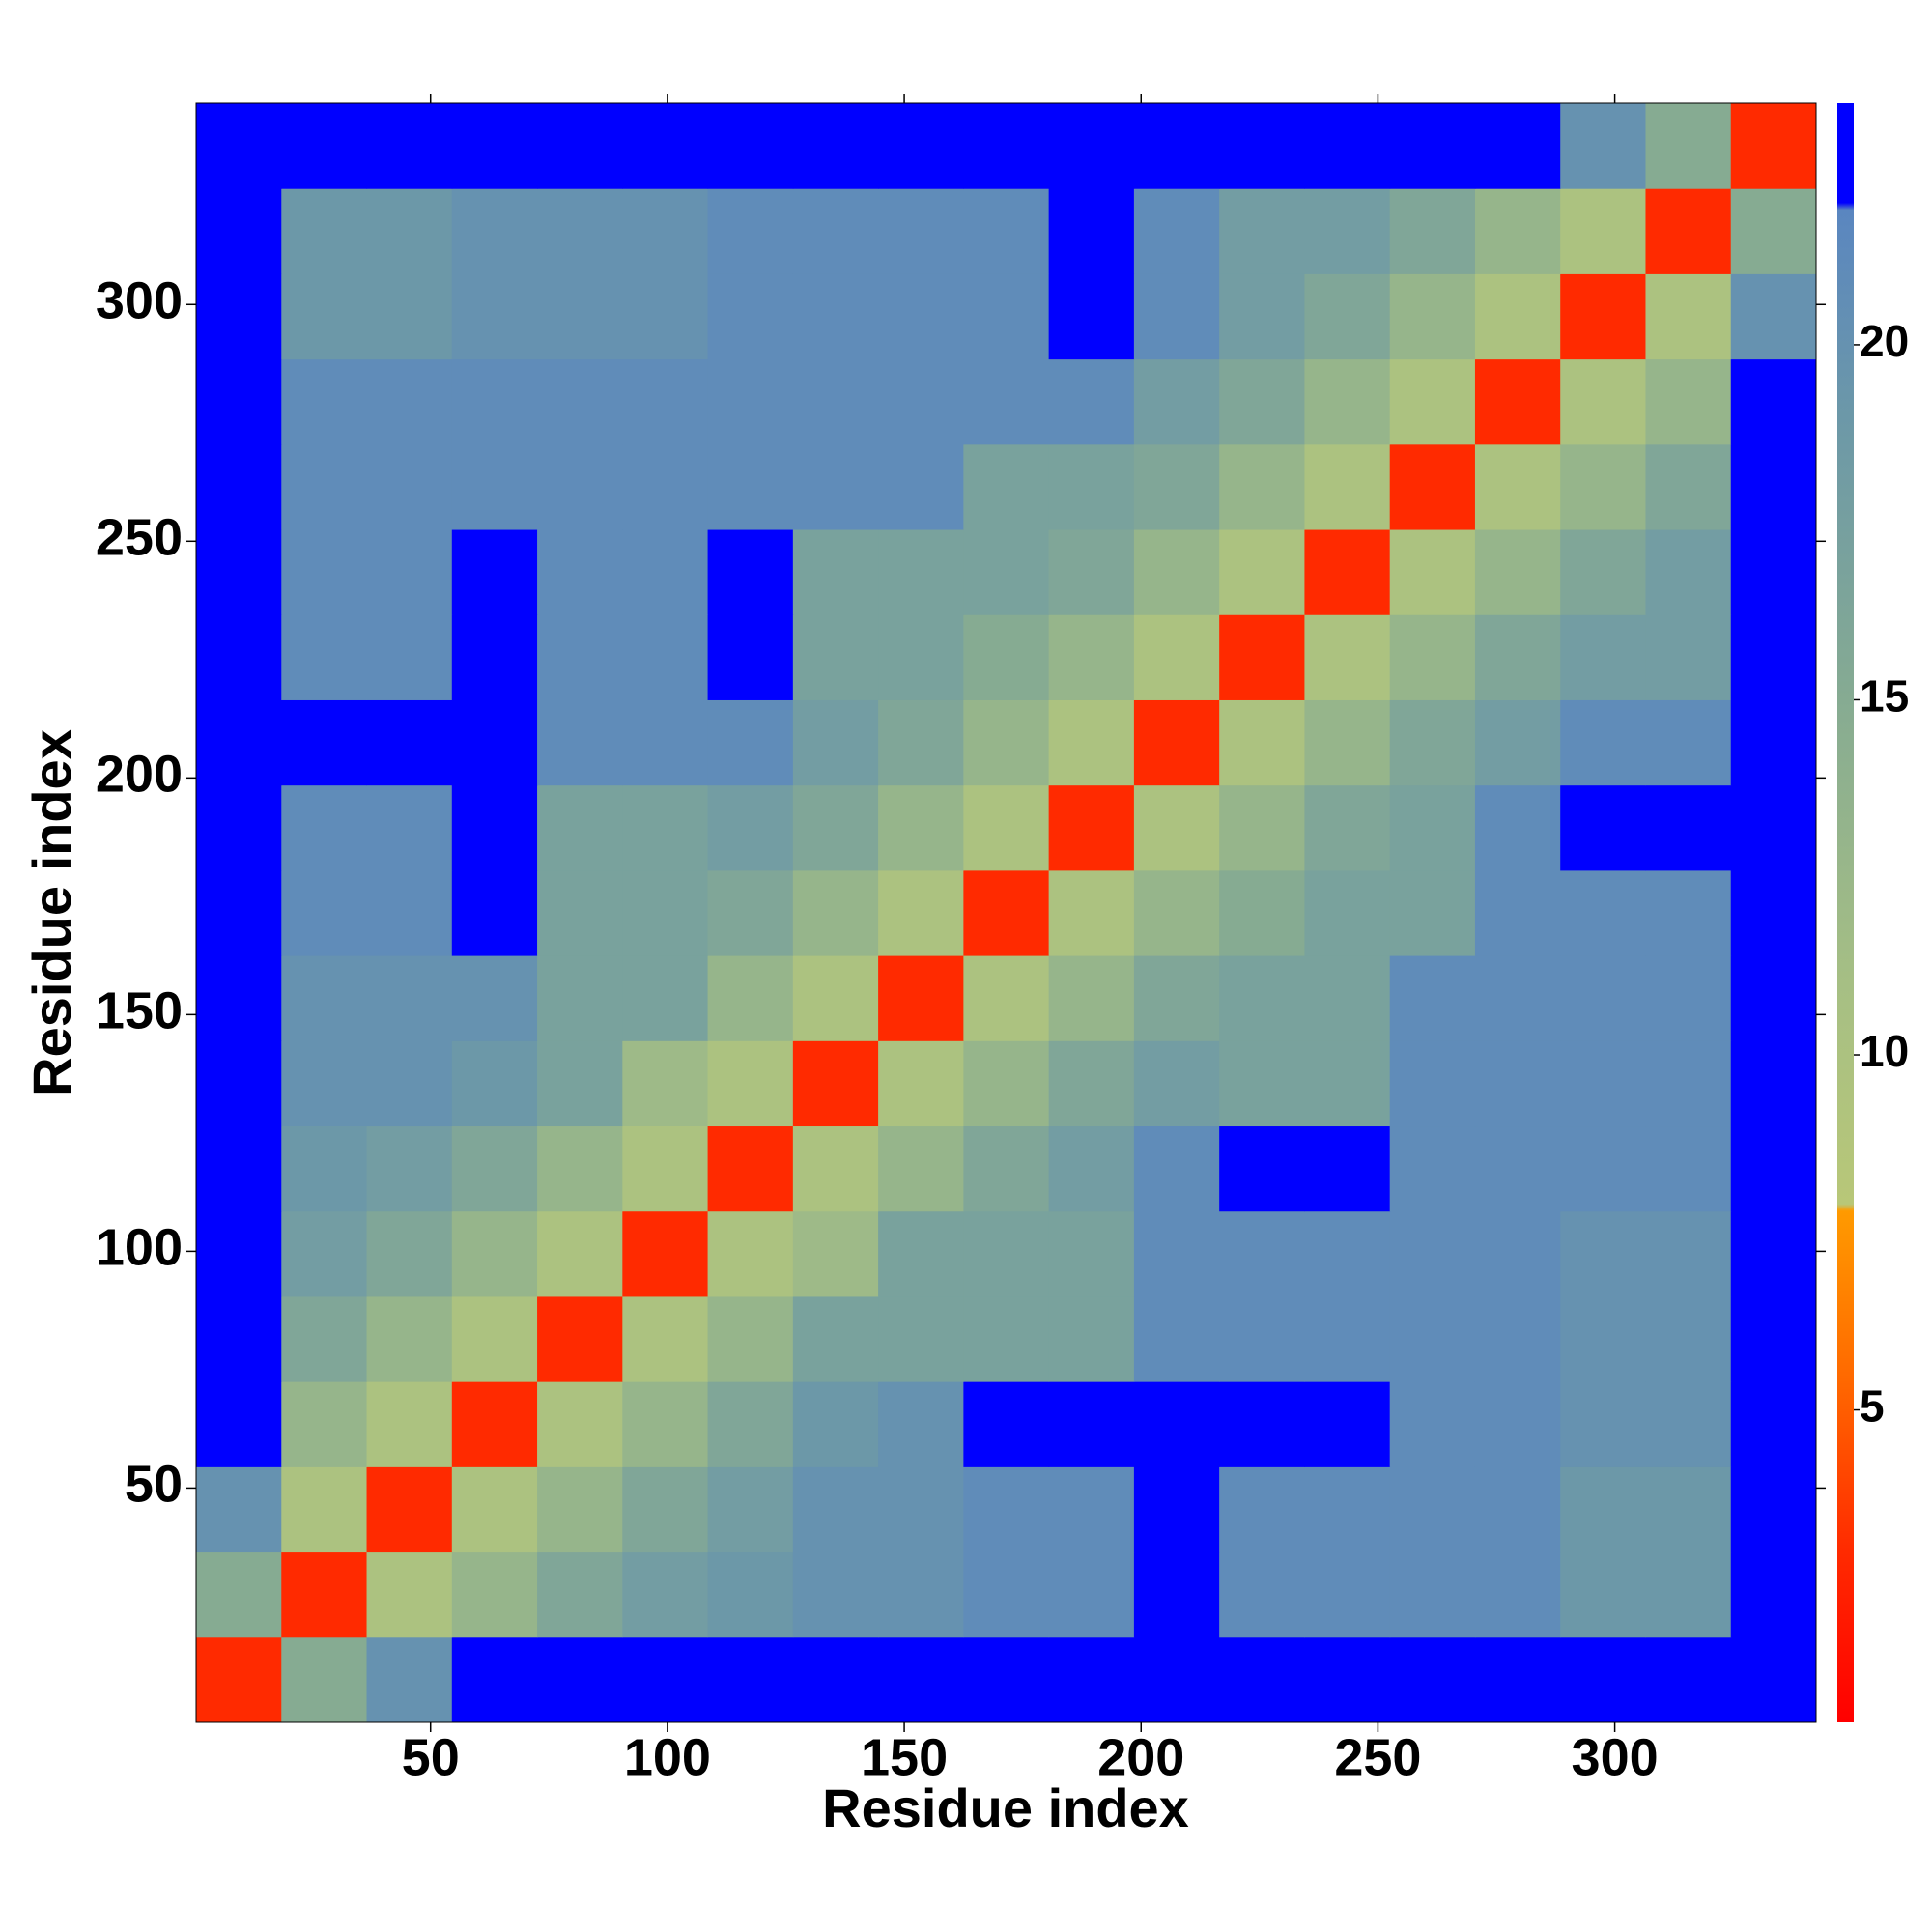 This screenshot has width=1932, height=1932. I want to click on x-tick-label: 50, so click(431, 1757).